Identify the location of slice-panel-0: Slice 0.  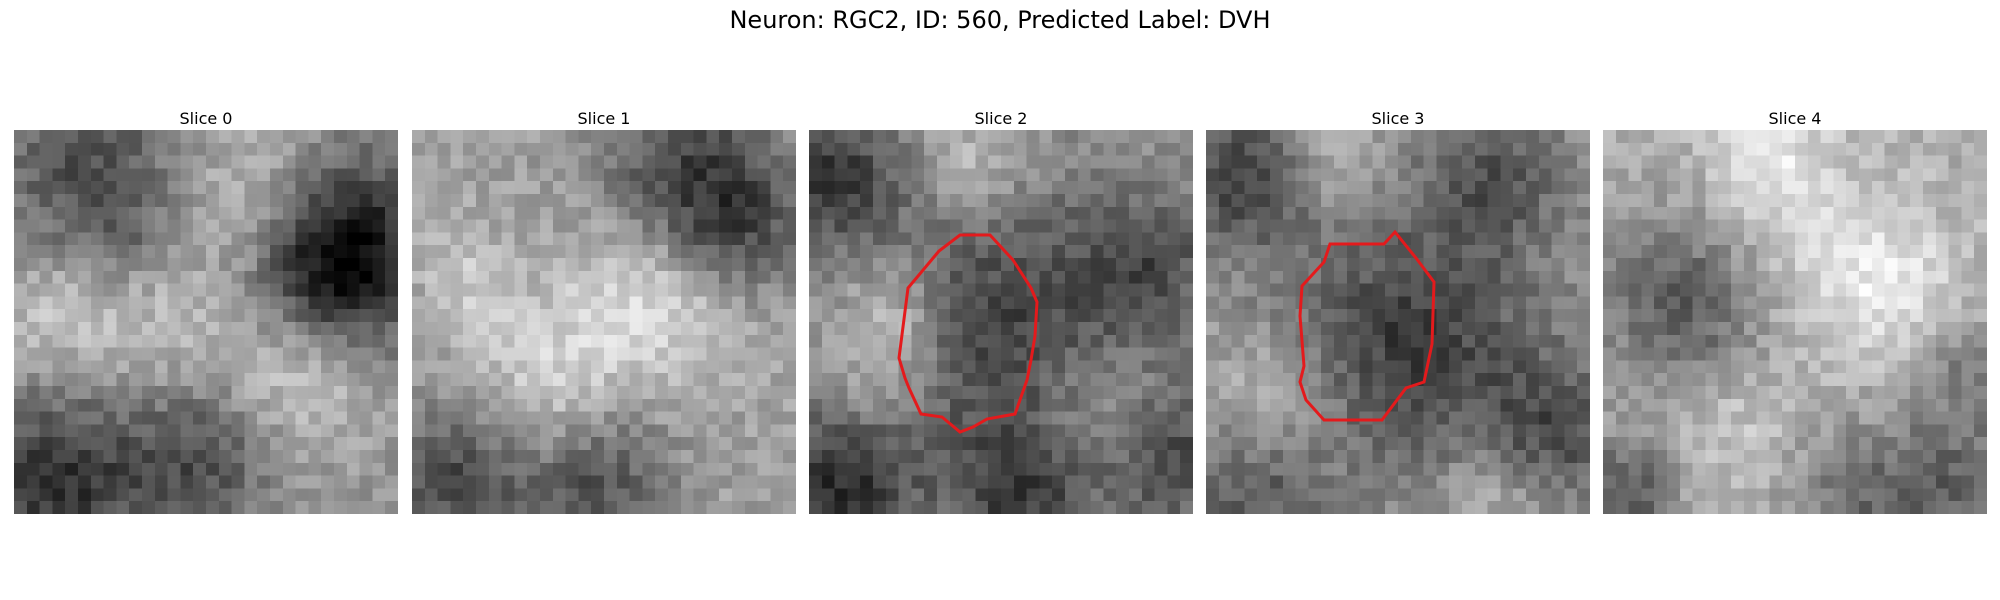
(206, 311).